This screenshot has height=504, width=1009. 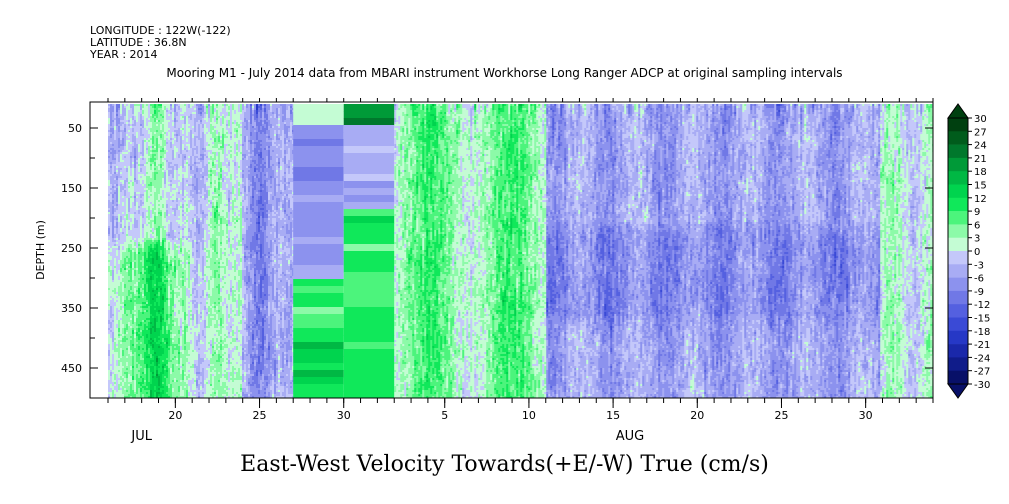 What do you see at coordinates (979, 292) in the screenshot?
I see `colorbar-label: -9` at bounding box center [979, 292].